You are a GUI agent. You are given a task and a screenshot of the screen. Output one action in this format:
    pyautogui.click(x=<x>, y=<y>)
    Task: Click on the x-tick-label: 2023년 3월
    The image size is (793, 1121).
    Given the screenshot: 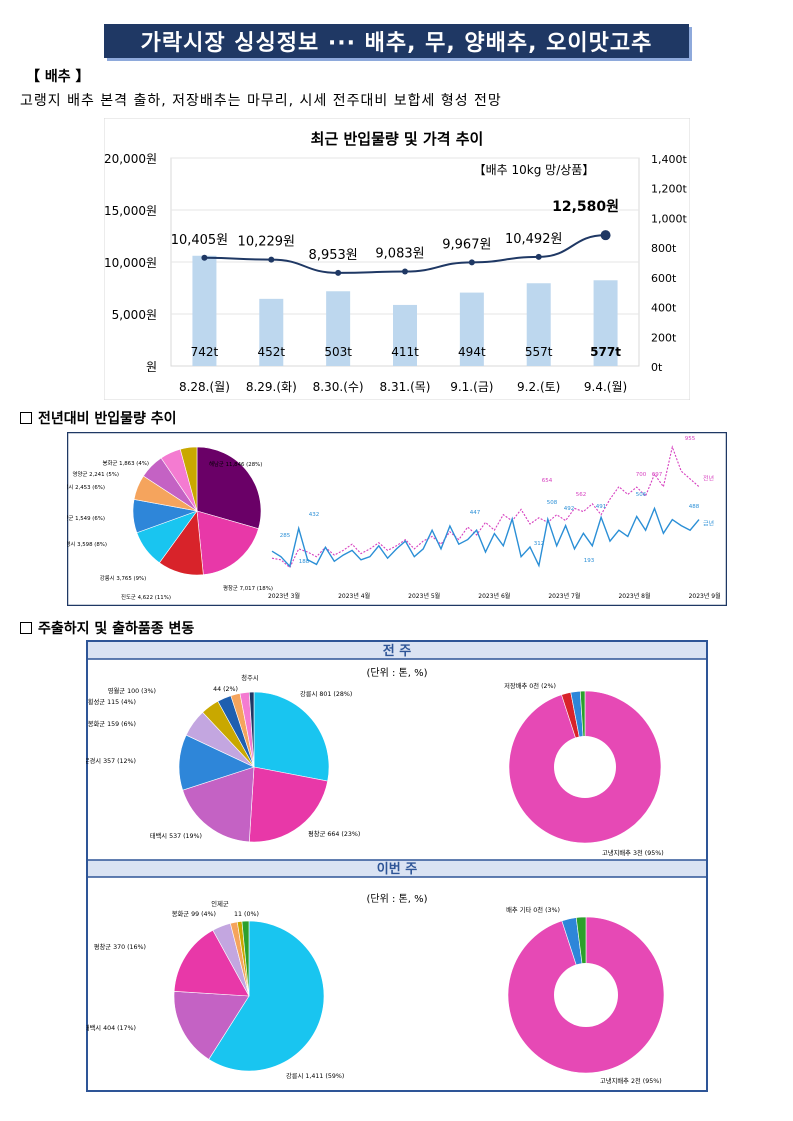 What is the action you would take?
    pyautogui.click(x=284, y=596)
    